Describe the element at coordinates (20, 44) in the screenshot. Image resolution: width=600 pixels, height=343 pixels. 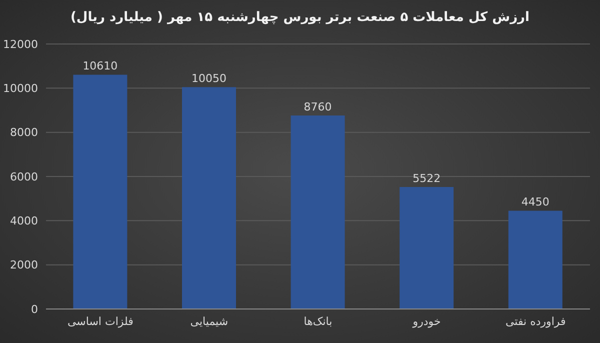
I see `y-tick-label: 12000` at that location.